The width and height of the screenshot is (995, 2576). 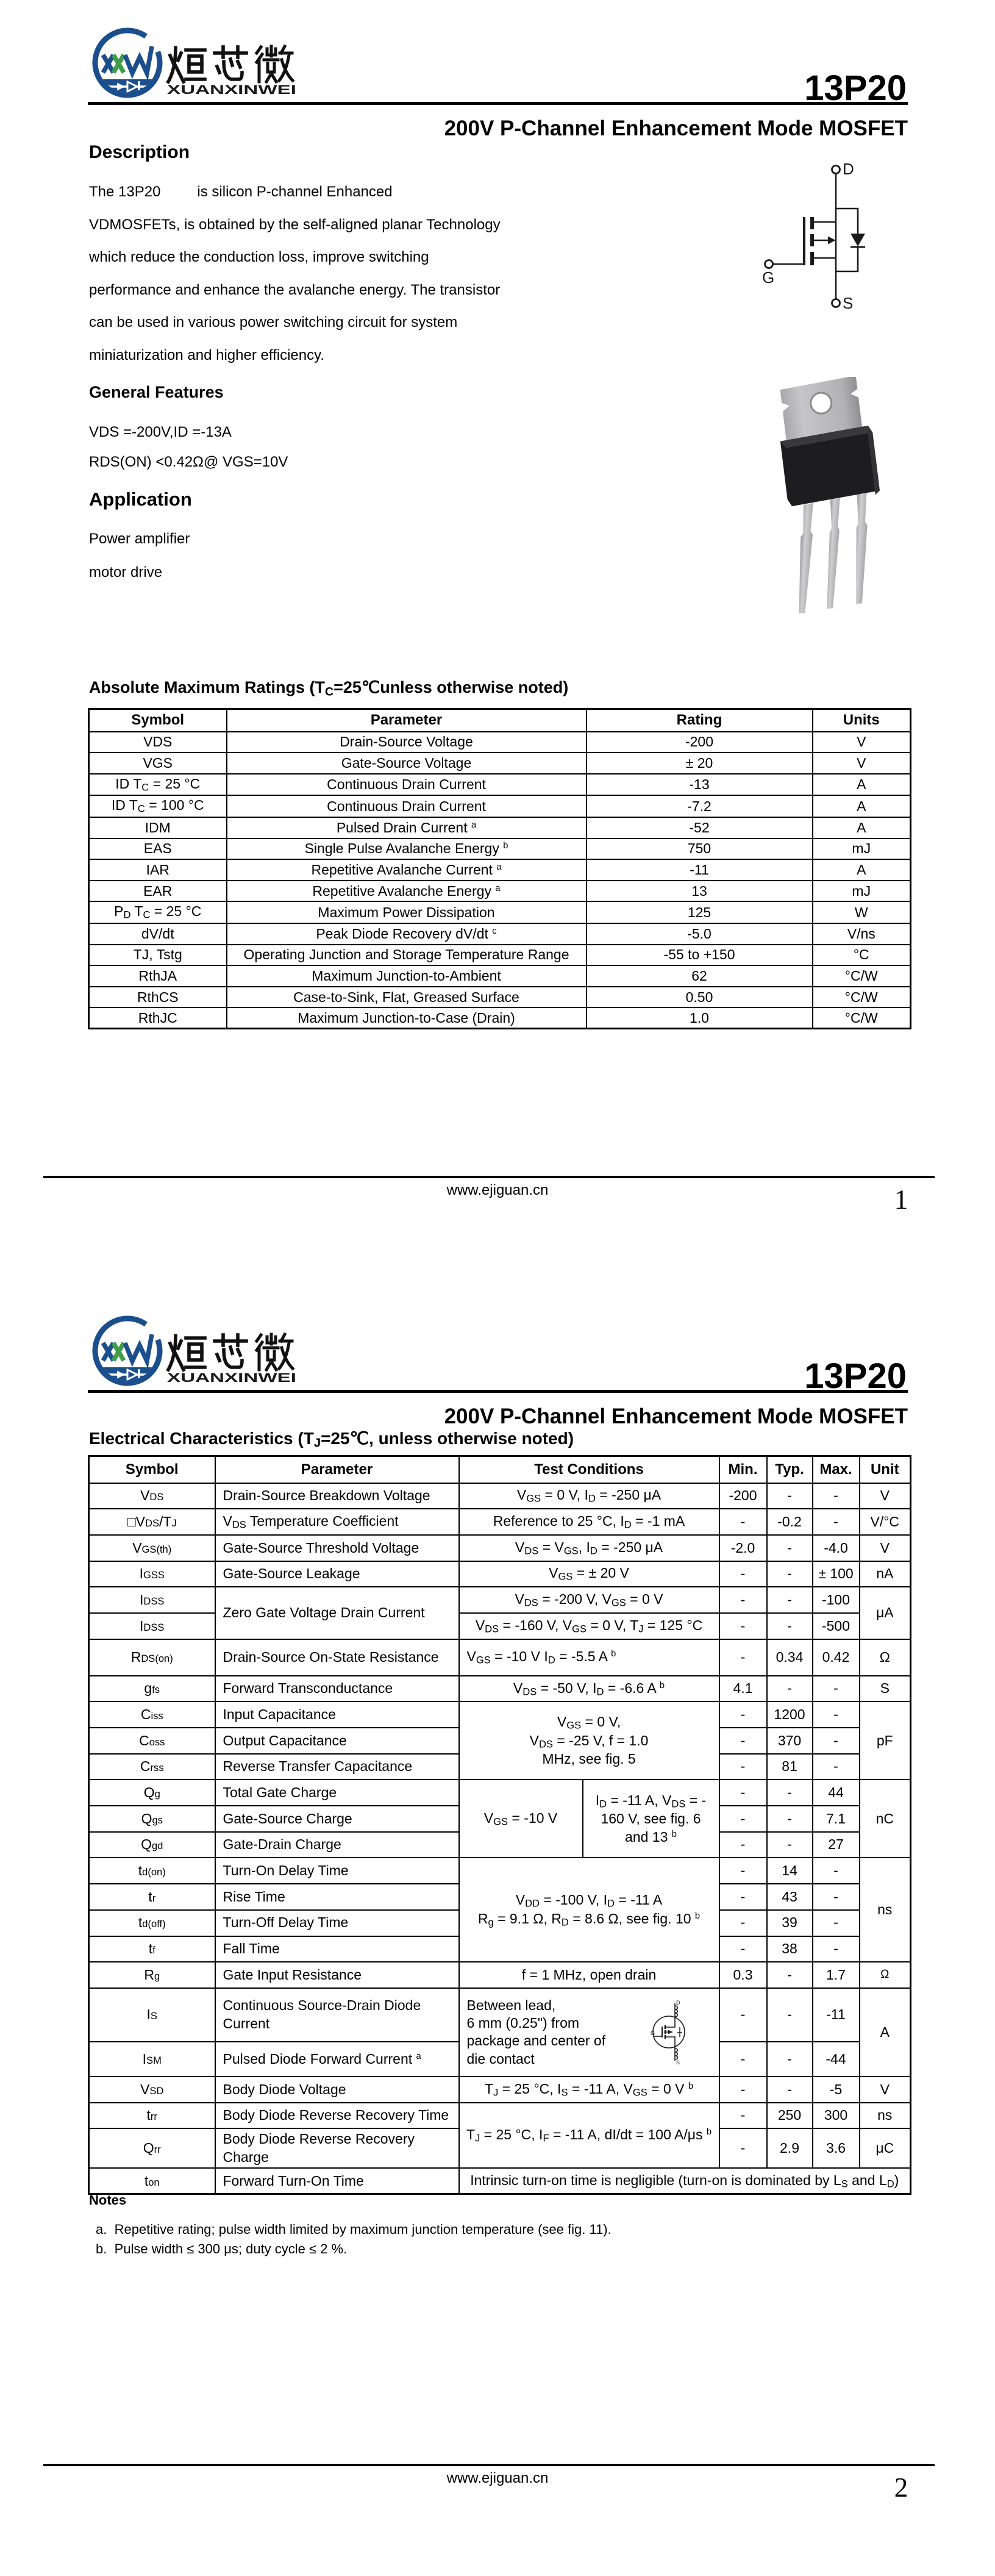 What do you see at coordinates (830, 495) in the screenshot?
I see `to220-drawing` at bounding box center [830, 495].